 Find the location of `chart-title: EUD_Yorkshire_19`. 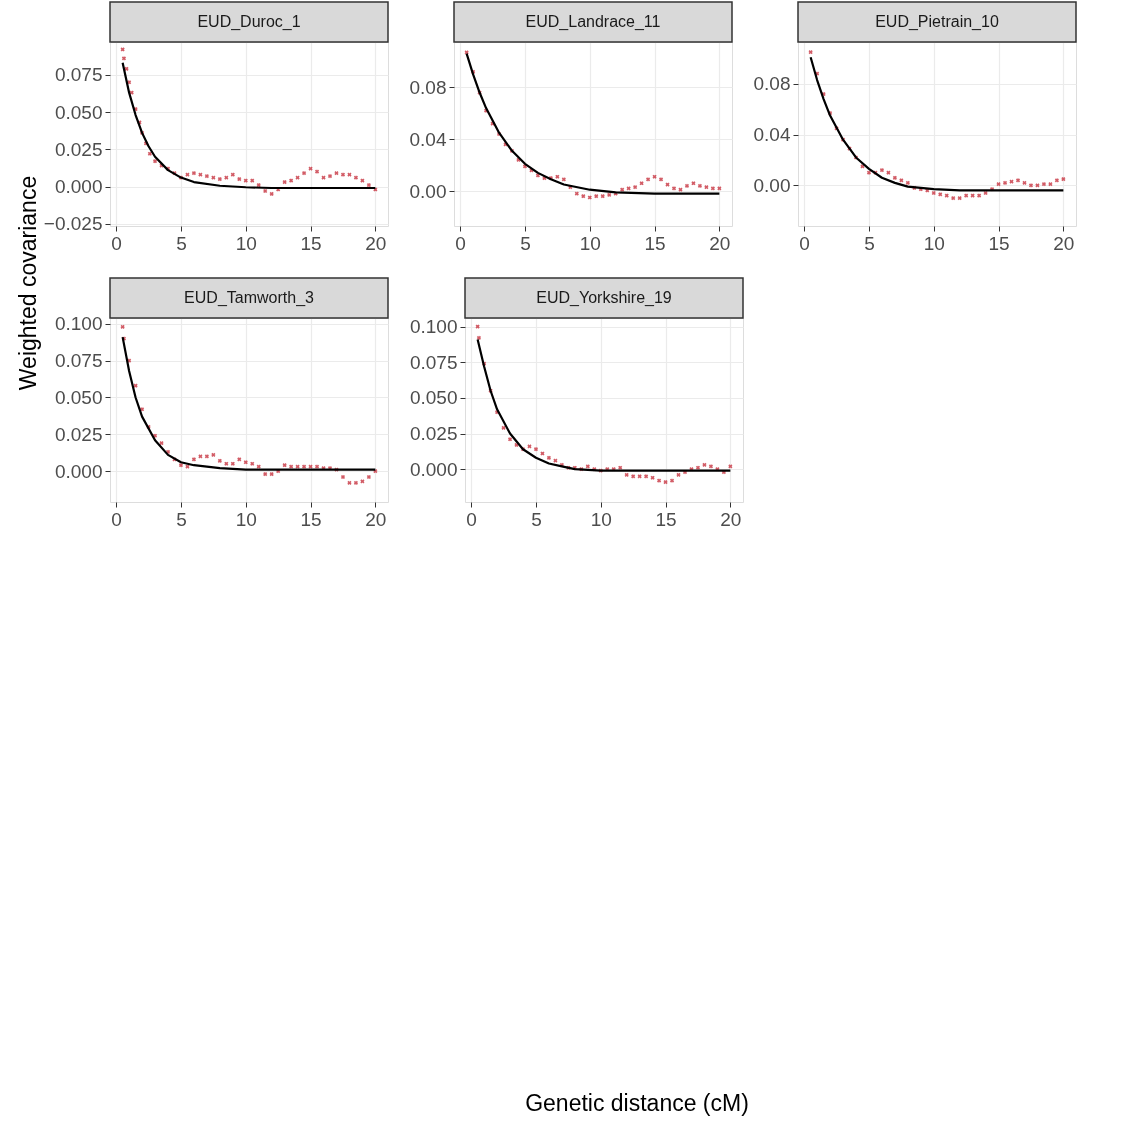

chart-title: EUD_Yorkshire_19 is located at coordinates (604, 298).